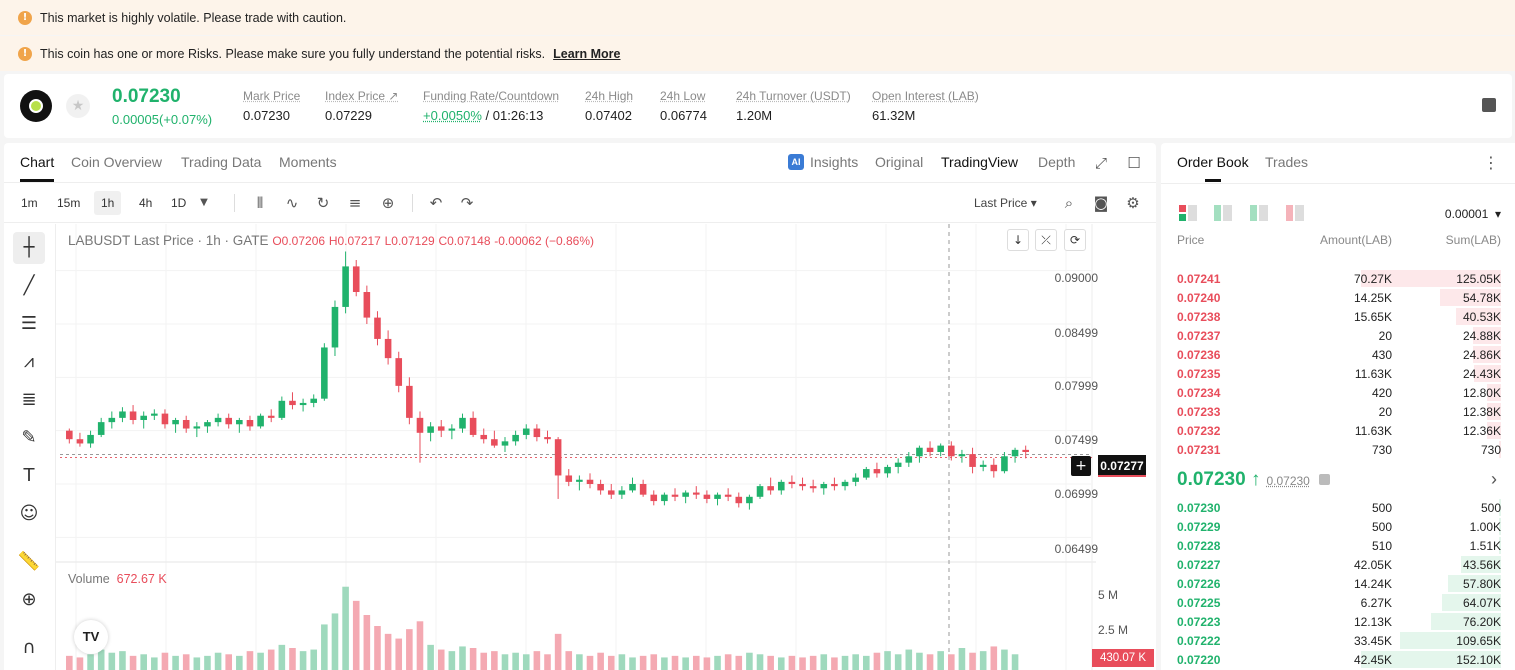 The image size is (1515, 670). What do you see at coordinates (29, 647) in the screenshot?
I see `magnet-icon: ∩` at bounding box center [29, 647].